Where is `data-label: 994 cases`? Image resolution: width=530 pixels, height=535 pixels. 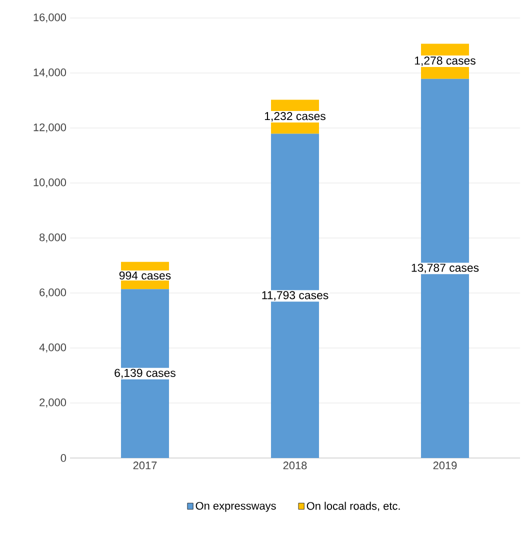 data-label: 994 cases is located at coordinates (145, 275).